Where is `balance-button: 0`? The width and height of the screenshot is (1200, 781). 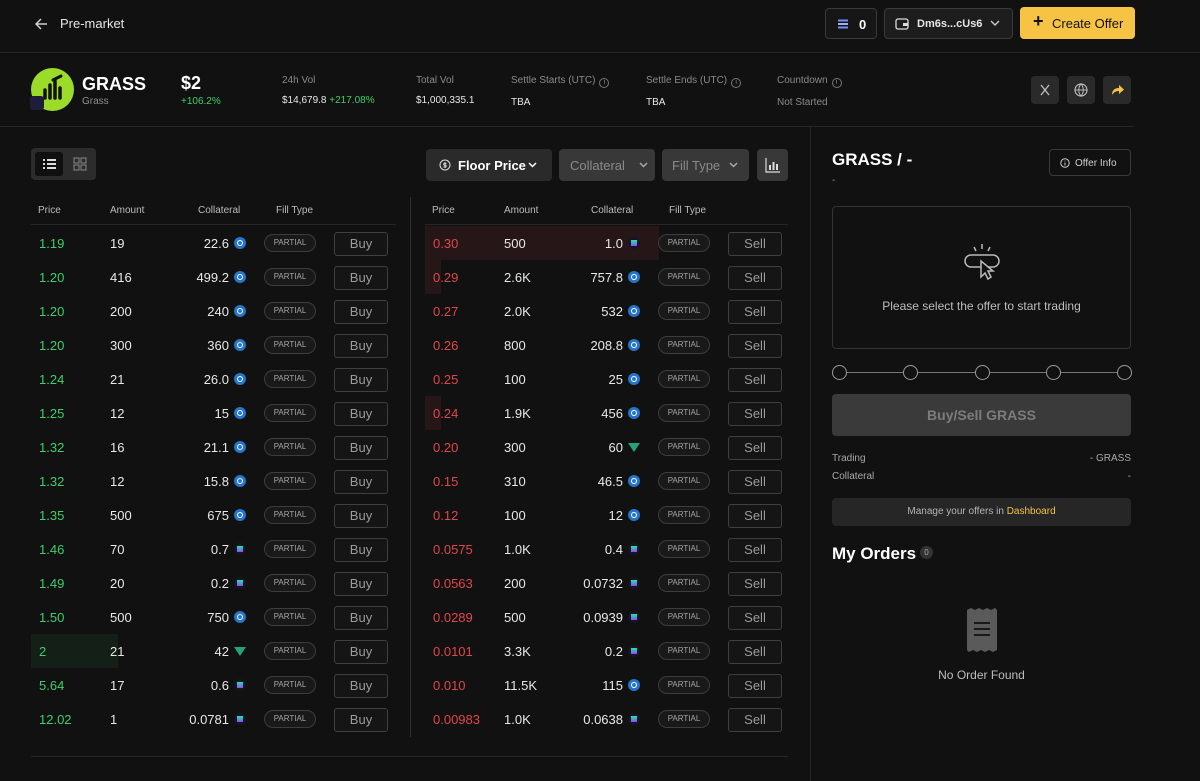
balance-button: 0 is located at coordinates (851, 23).